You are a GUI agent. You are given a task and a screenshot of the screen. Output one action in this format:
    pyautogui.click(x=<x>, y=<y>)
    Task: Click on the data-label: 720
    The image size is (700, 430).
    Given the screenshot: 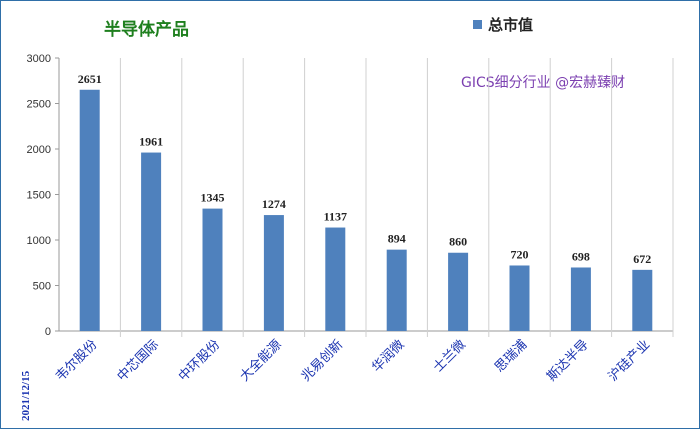 What is the action you would take?
    pyautogui.click(x=520, y=254)
    